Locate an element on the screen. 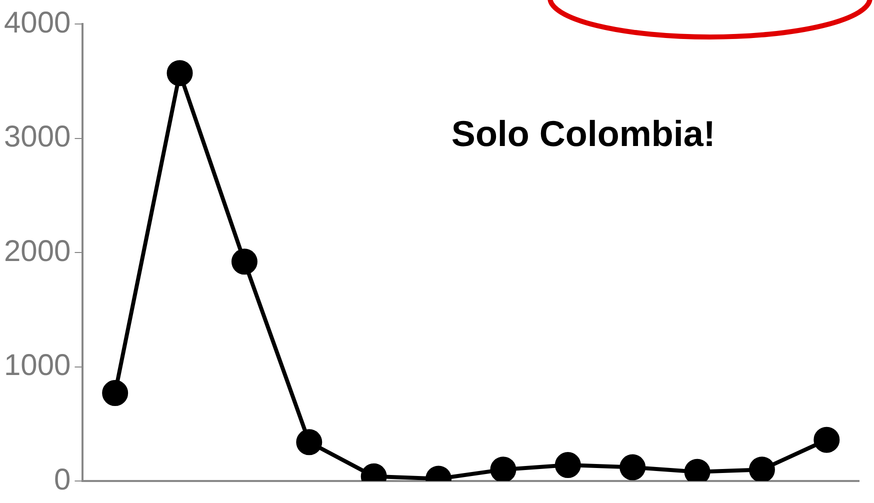 Image resolution: width=874 pixels, height=503 pixels. y-tick-label: 2000 is located at coordinates (37, 251).